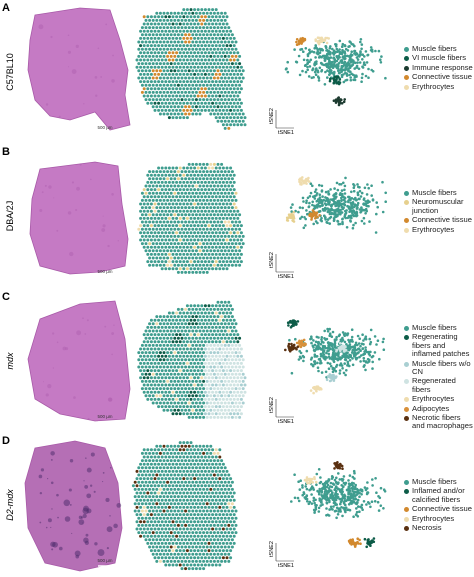 The width and height of the screenshot is (474, 577). I want to click on strain-label: DBA/2J, so click(10, 216).